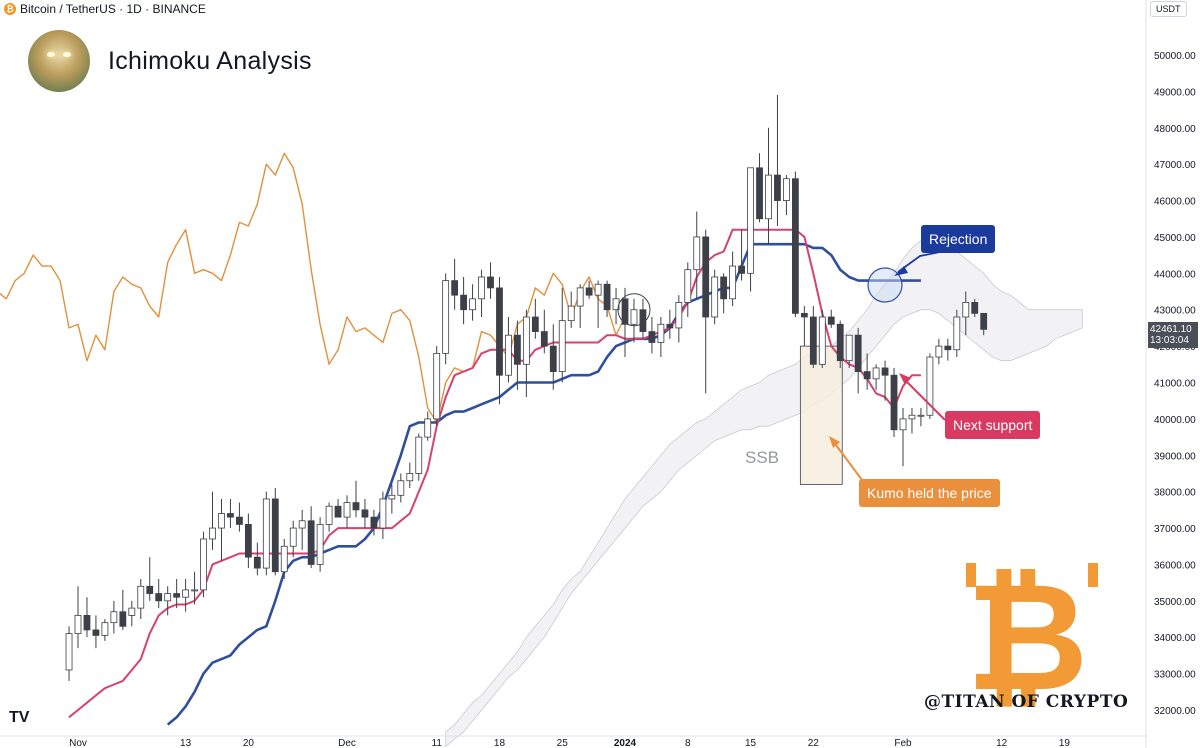 The image size is (1200, 748). What do you see at coordinates (1168, 9) in the screenshot?
I see `currency-unit-button: USDT` at bounding box center [1168, 9].